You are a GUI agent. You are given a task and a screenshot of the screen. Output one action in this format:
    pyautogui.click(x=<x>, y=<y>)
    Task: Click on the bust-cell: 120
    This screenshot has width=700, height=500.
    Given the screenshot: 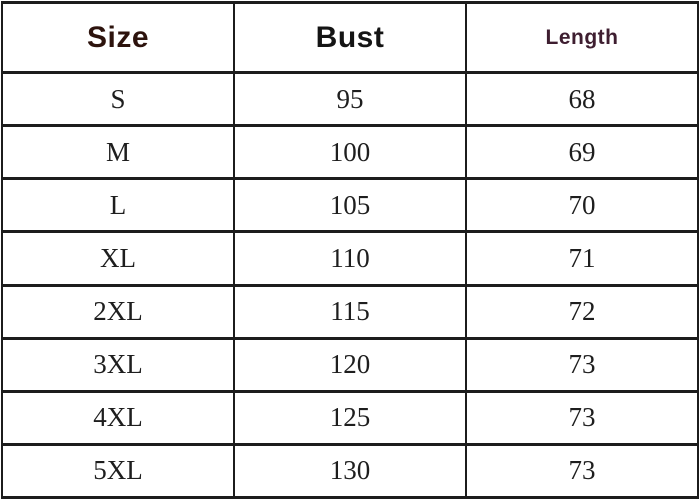 What is the action you would take?
    pyautogui.click(x=350, y=364)
    